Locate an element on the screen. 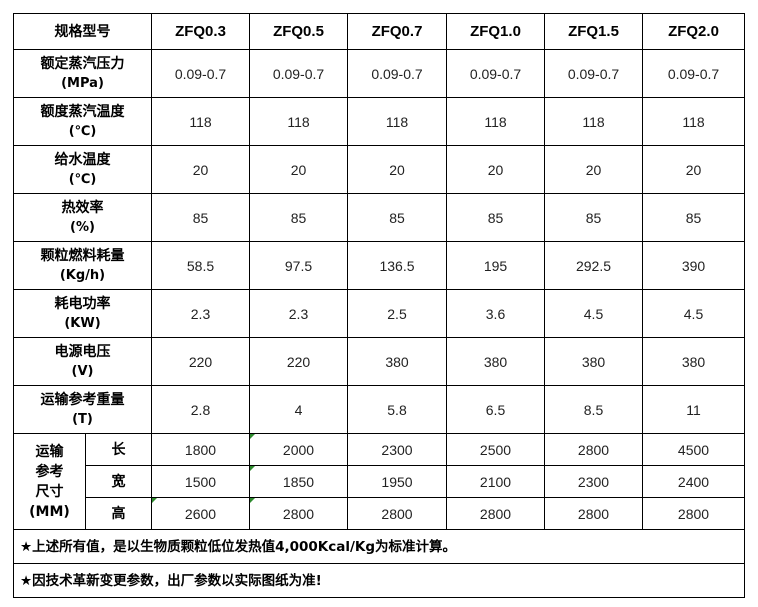 The height and width of the screenshot is (607, 758). dimension-row: 宽 1500 1850 1950 2100 2300 2400 is located at coordinates (379, 481).